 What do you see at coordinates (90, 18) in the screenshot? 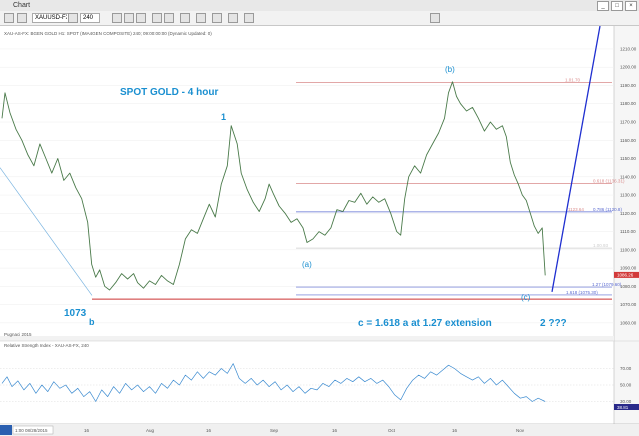
I see `period-input` at bounding box center [90, 18].